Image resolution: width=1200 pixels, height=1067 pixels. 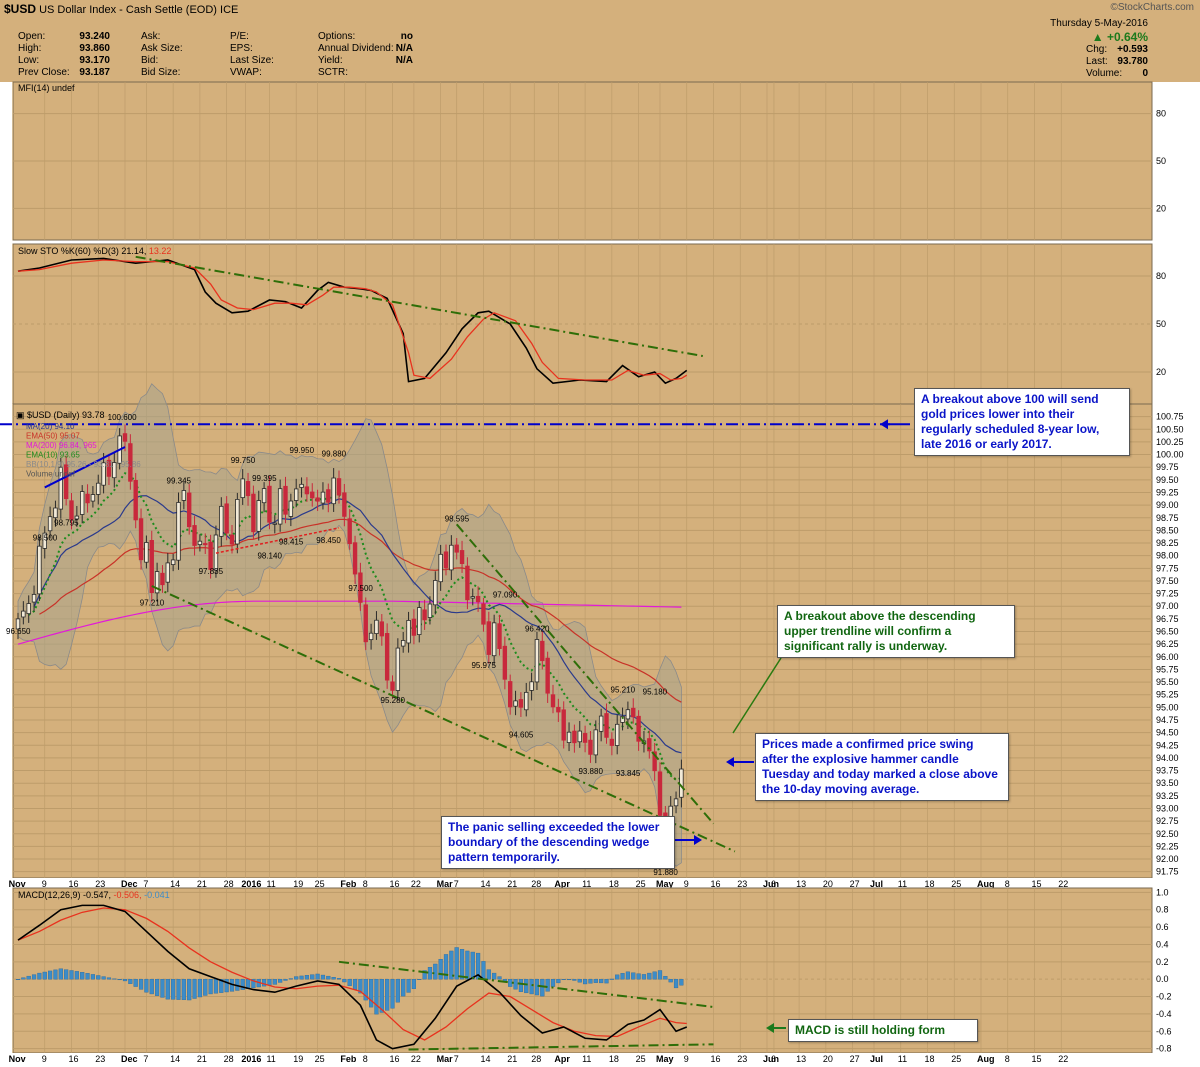 What do you see at coordinates (357, 624) in the screenshot?
I see `ma20-line` at bounding box center [357, 624].